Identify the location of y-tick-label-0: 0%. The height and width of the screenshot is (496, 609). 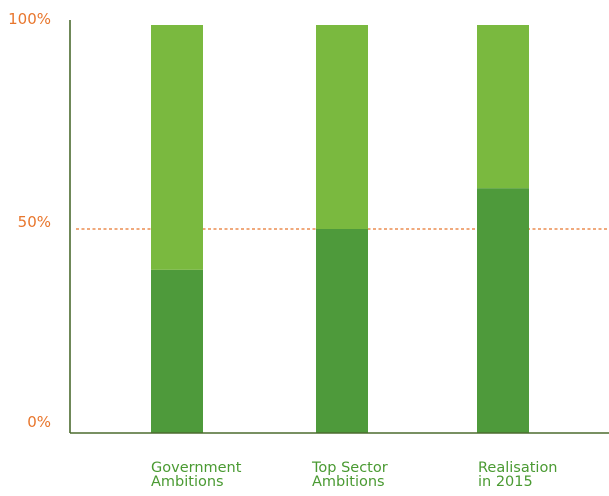
(39, 422).